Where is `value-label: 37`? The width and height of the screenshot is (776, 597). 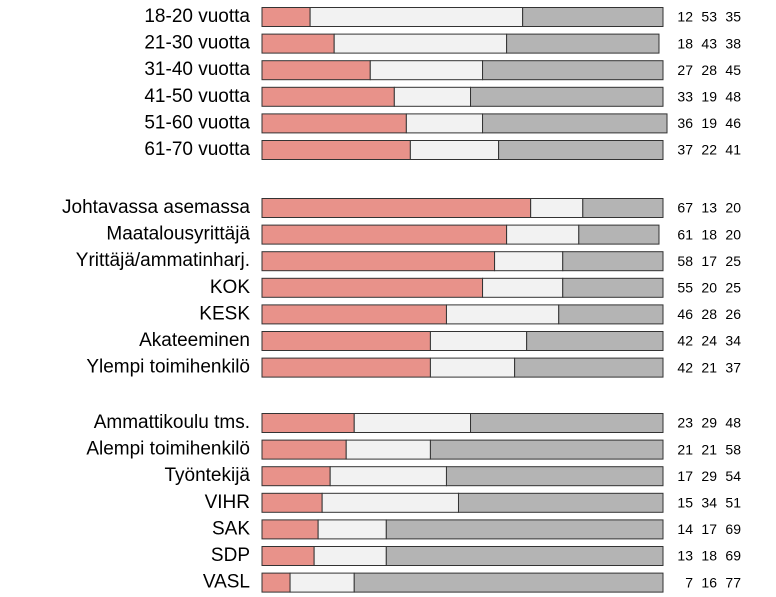 value-label: 37 is located at coordinates (685, 150).